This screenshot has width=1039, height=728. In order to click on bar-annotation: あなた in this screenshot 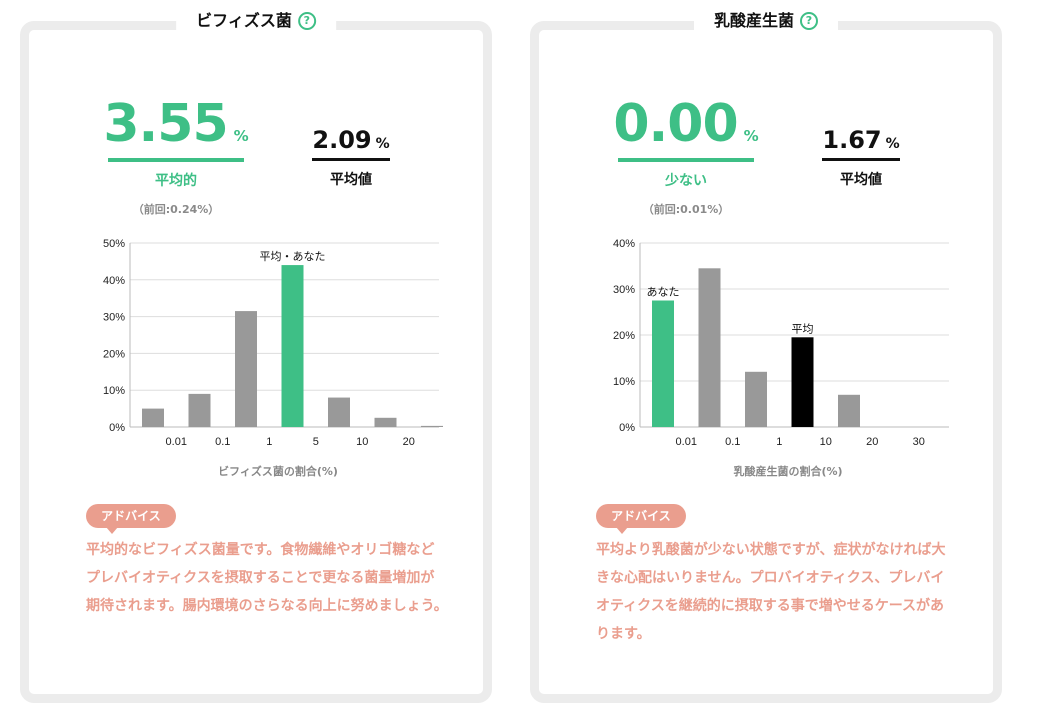, I will do `click(663, 292)`.